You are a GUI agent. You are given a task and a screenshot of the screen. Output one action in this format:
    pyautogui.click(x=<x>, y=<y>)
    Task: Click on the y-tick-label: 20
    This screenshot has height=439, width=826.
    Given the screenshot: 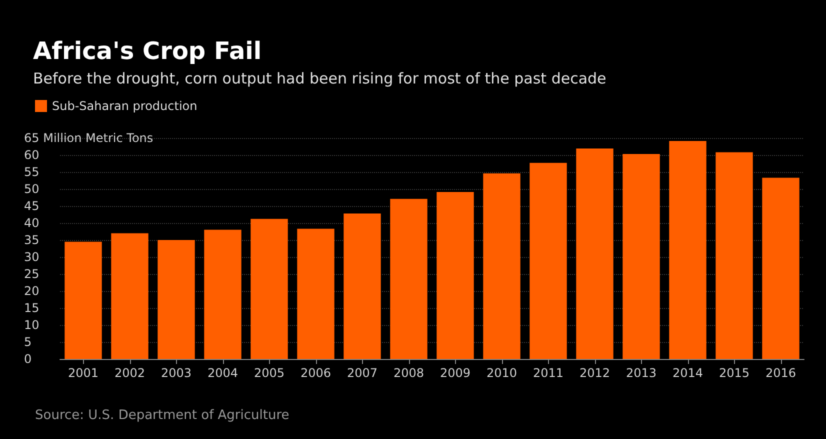 What is the action you would take?
    pyautogui.click(x=32, y=291)
    